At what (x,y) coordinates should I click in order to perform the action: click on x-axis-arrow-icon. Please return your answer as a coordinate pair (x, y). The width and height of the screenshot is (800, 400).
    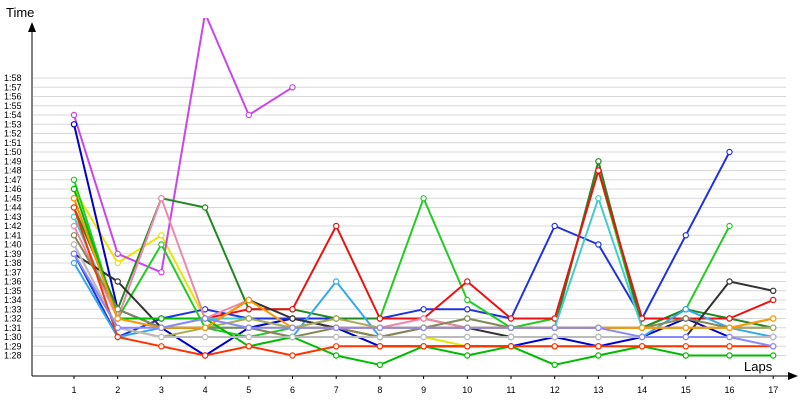
    Looking at the image, I should click on (793, 376).